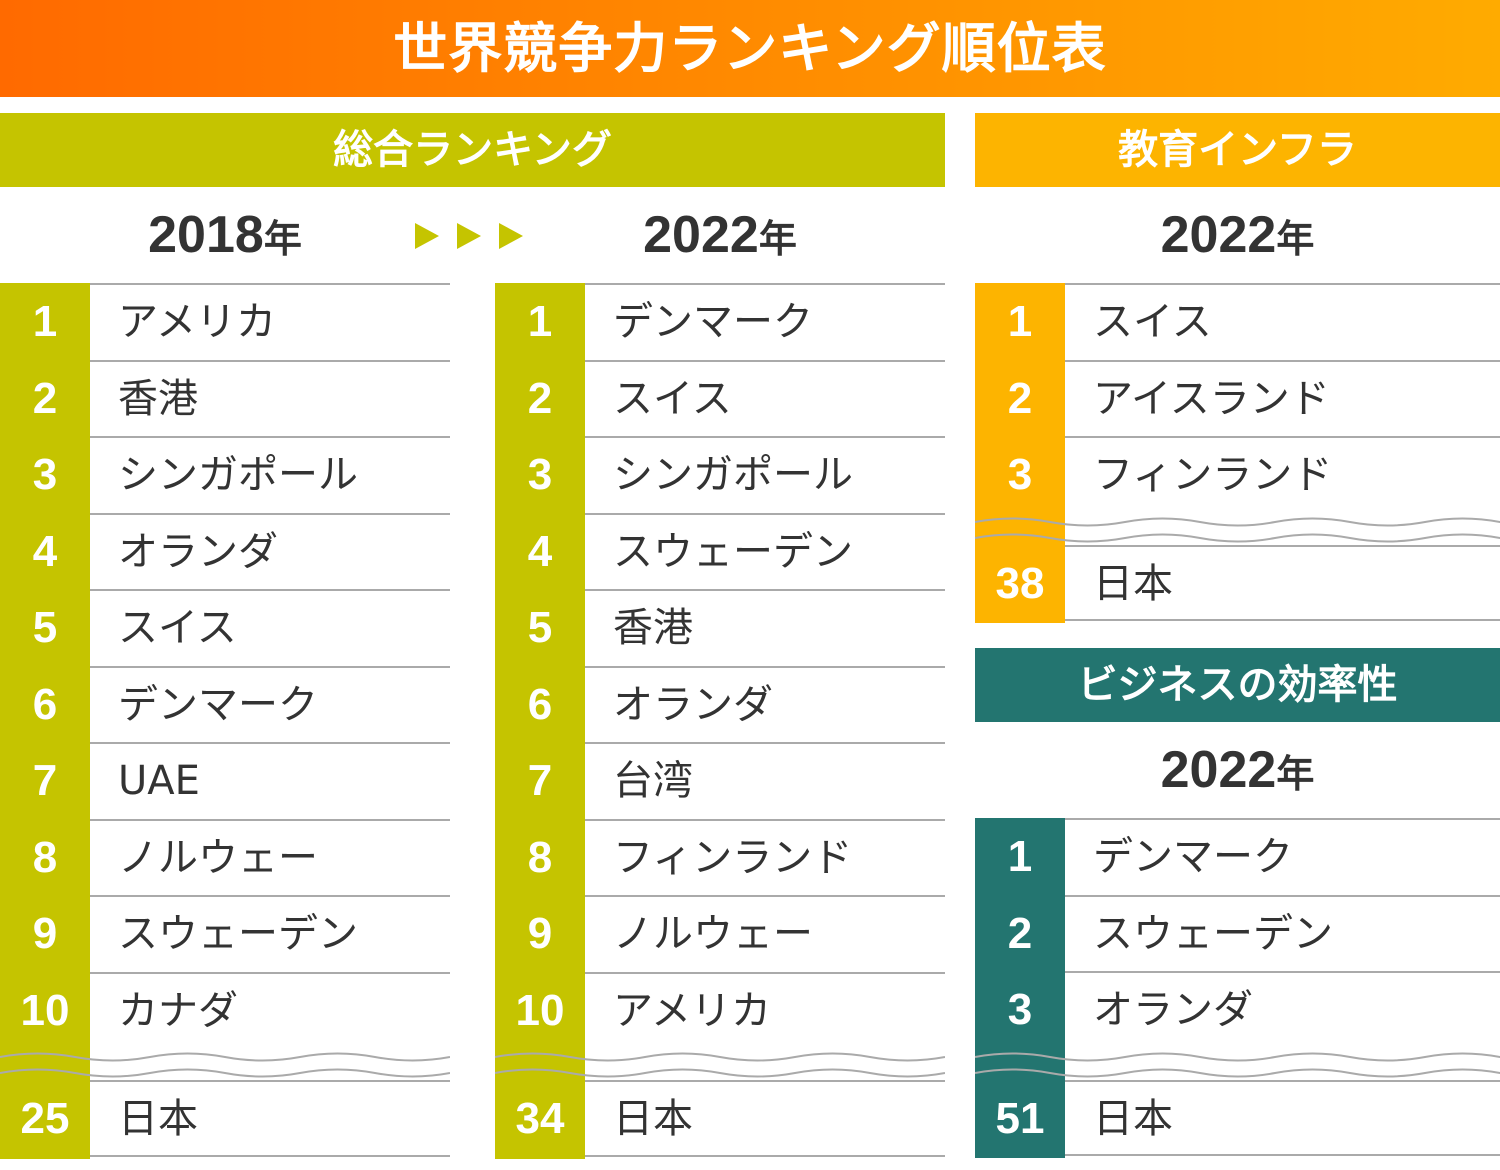 The image size is (1500, 1170). What do you see at coordinates (178, 1010) in the screenshot?
I see `country-name: カナダ` at bounding box center [178, 1010].